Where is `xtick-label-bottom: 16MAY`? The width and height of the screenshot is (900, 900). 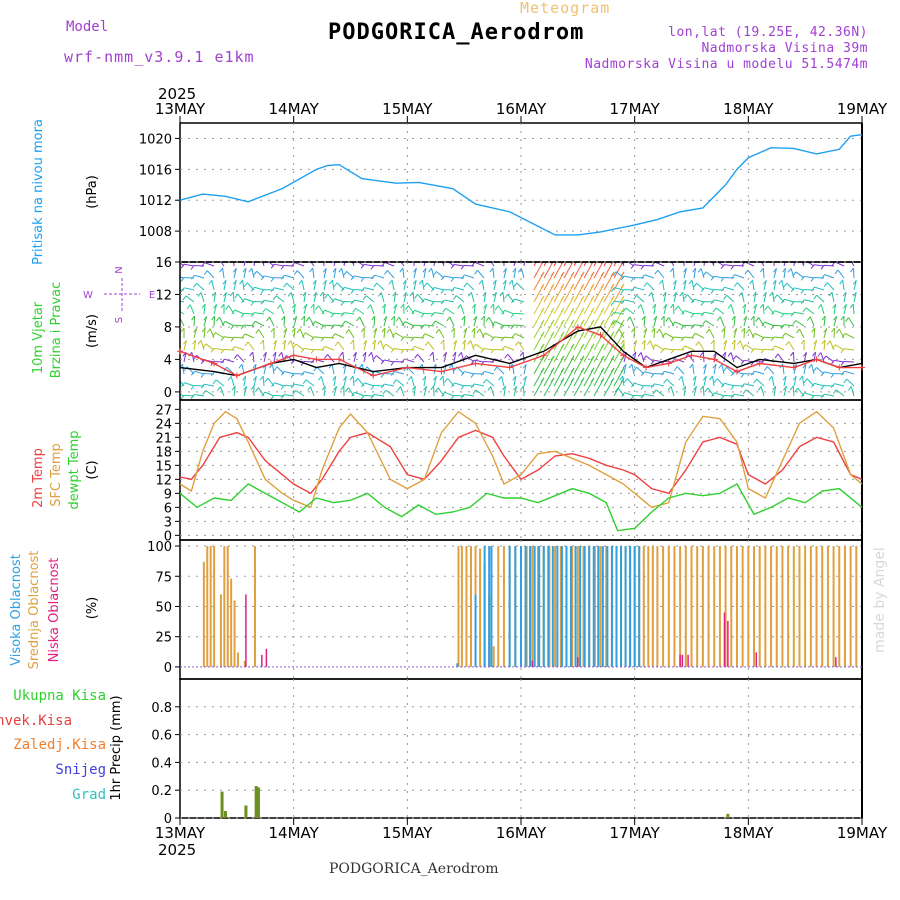
xtick-label-bottom: 16MAY is located at coordinates (521, 833).